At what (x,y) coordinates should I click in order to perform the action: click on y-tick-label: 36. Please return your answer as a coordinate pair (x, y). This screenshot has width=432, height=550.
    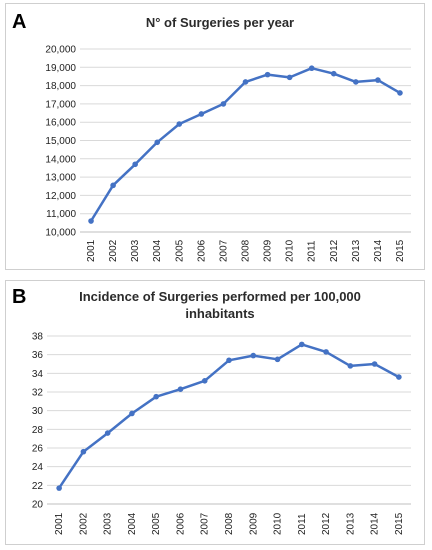
    Looking at the image, I should click on (38, 355).